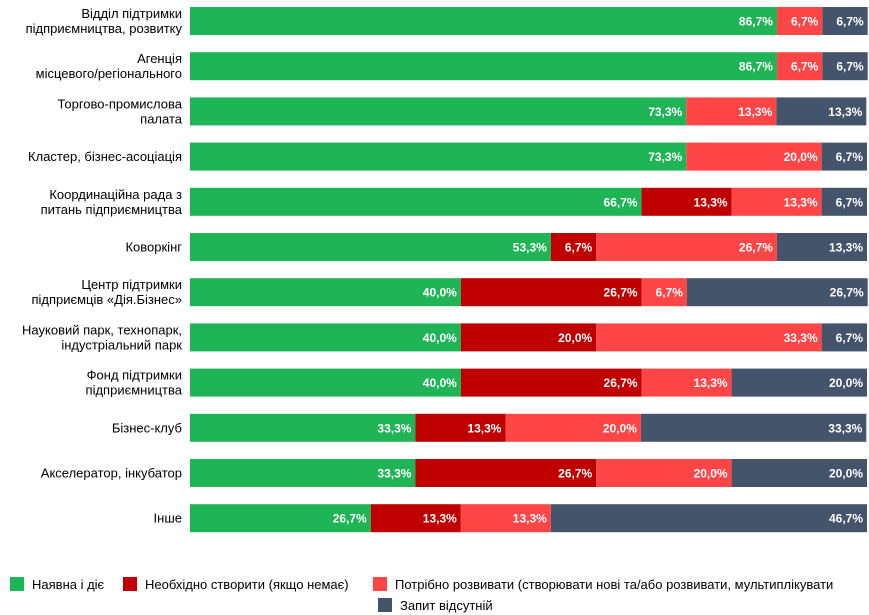 The height and width of the screenshot is (615, 869). What do you see at coordinates (756, 67) in the screenshot?
I see `data-label: 86,7%` at bounding box center [756, 67].